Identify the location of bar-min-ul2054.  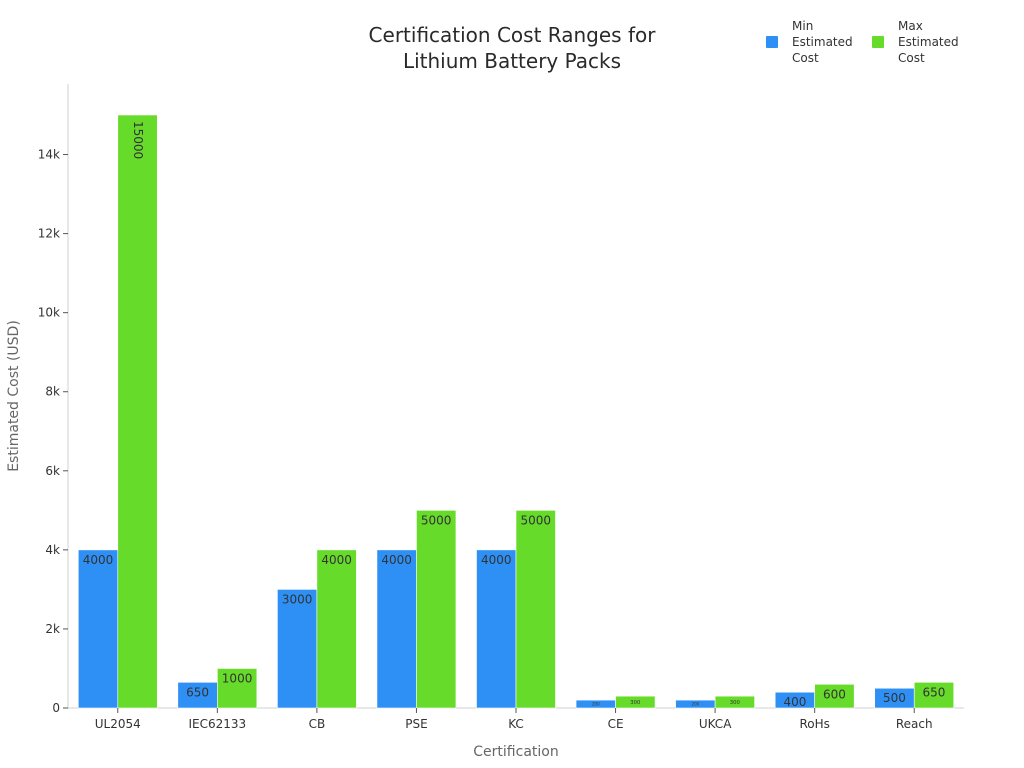
(98, 629).